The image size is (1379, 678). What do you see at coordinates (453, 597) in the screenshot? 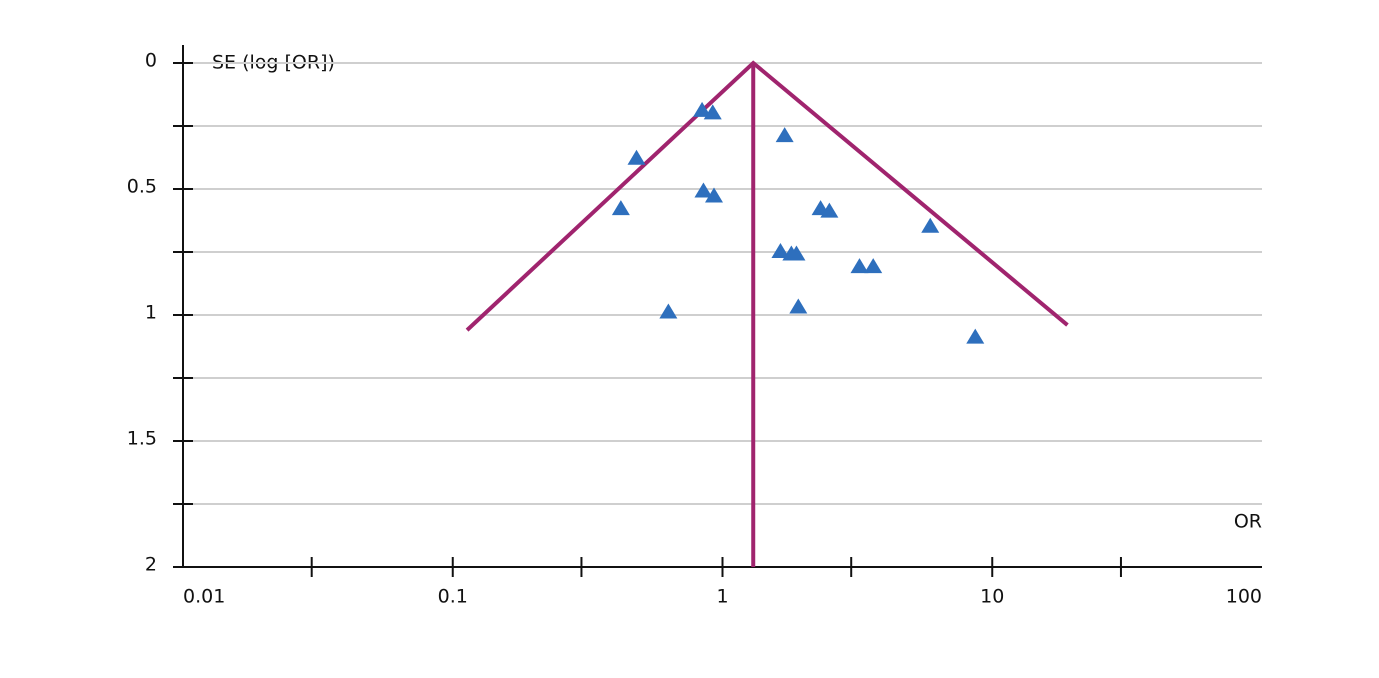
I see `x-tick-label: 0.1` at bounding box center [453, 597].